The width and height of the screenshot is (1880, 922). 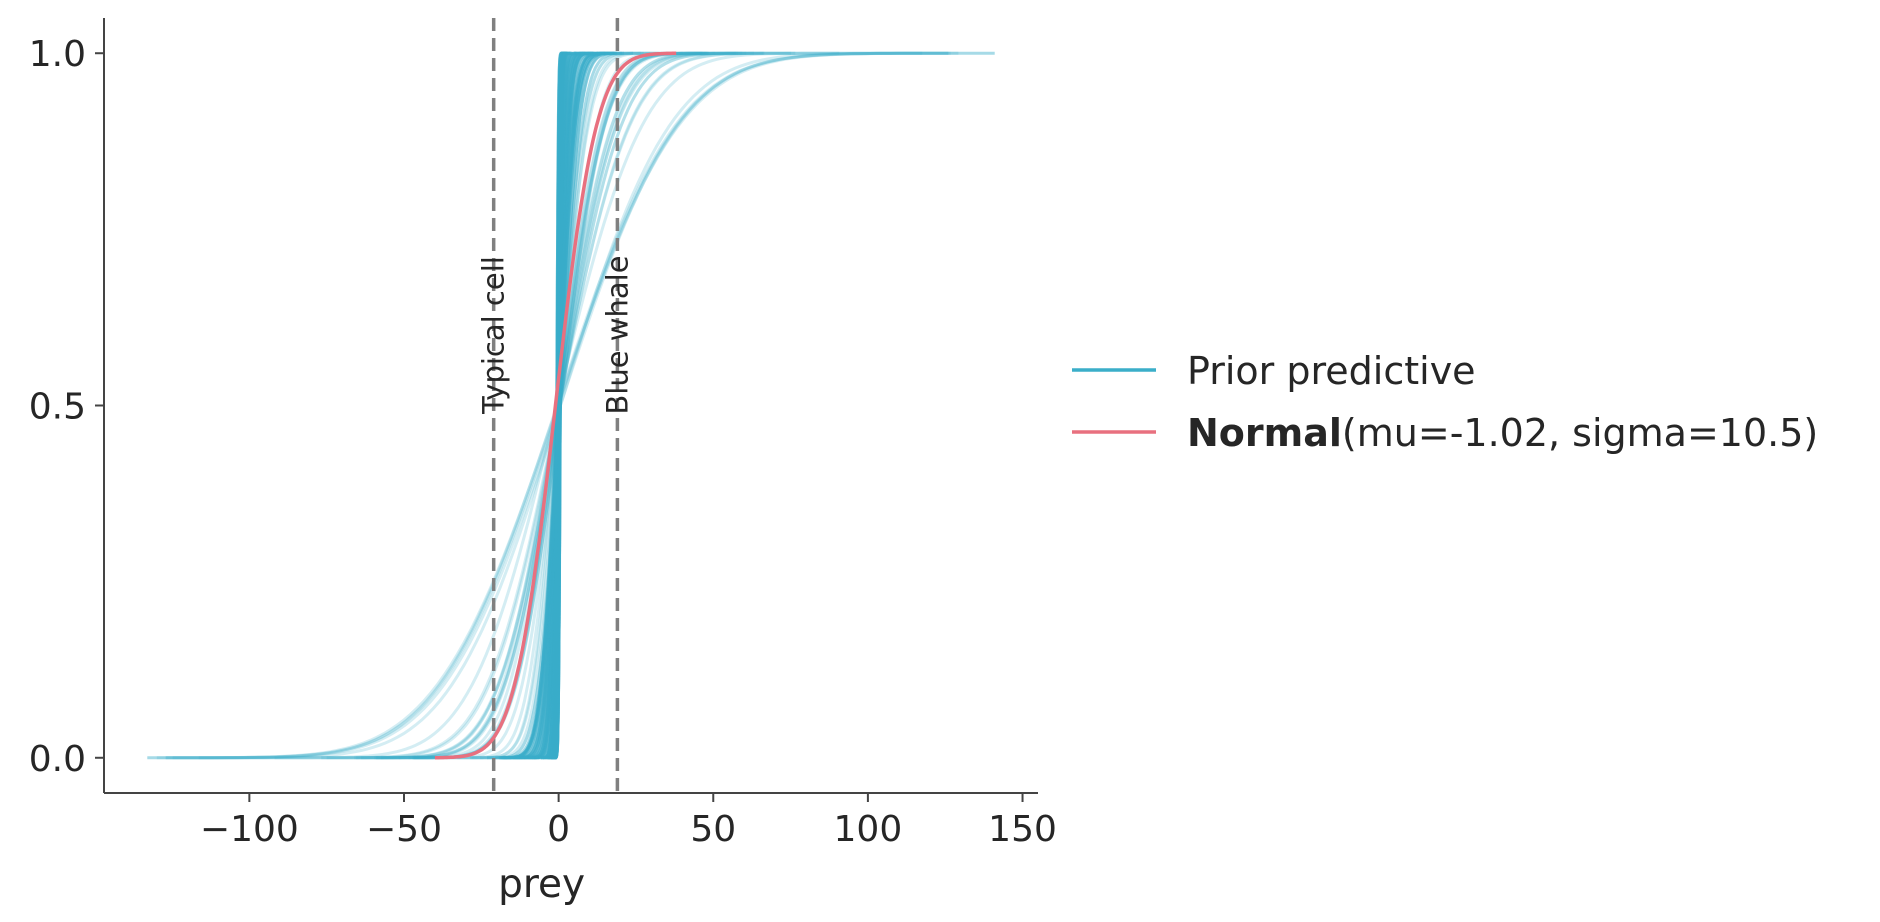 I want to click on legend-label-normal-bold: Normal, so click(x=1264, y=433).